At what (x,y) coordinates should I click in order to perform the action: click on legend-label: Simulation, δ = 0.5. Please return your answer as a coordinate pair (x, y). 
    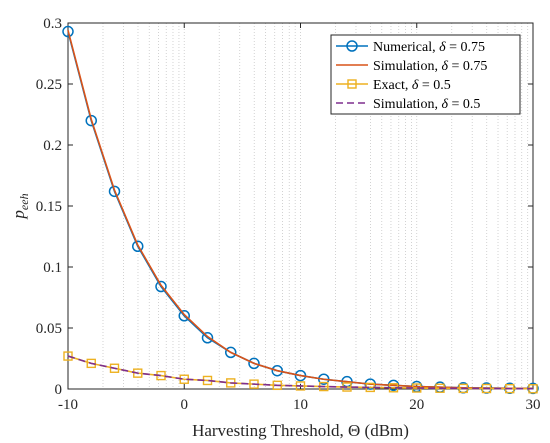
    Looking at the image, I should click on (426, 104).